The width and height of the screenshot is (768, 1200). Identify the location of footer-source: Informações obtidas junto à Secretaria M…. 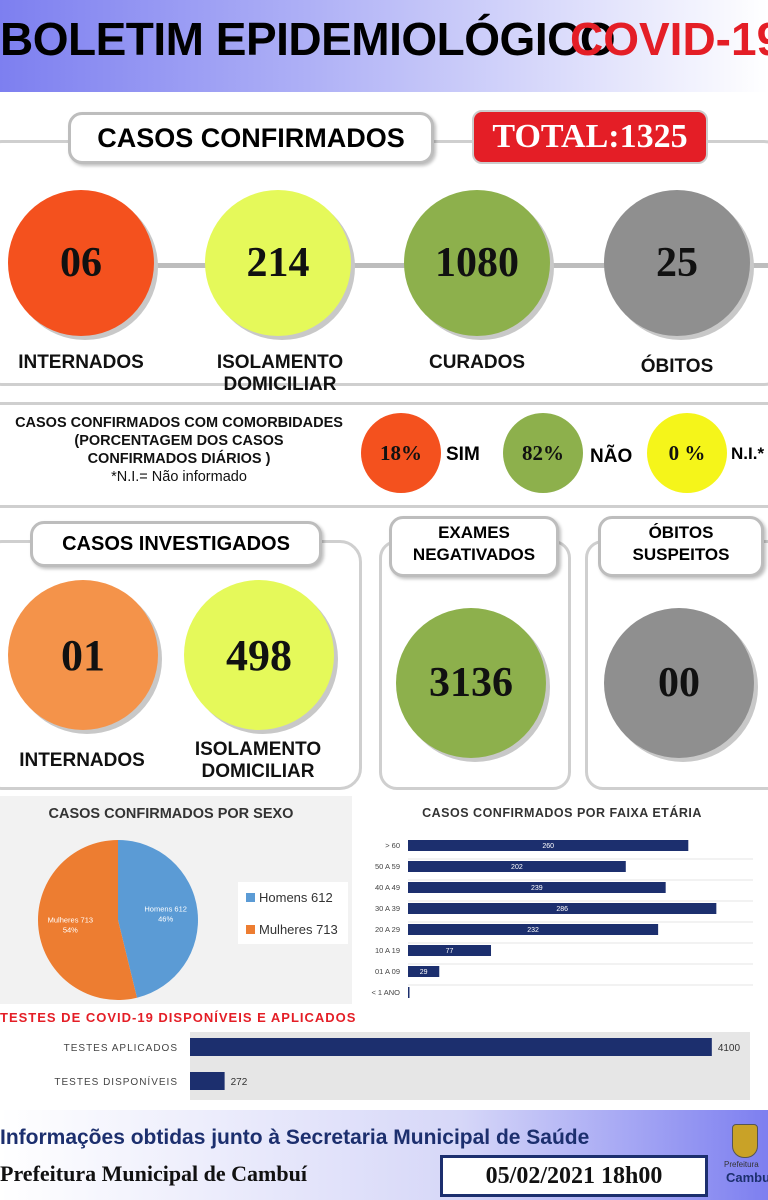
(295, 1137).